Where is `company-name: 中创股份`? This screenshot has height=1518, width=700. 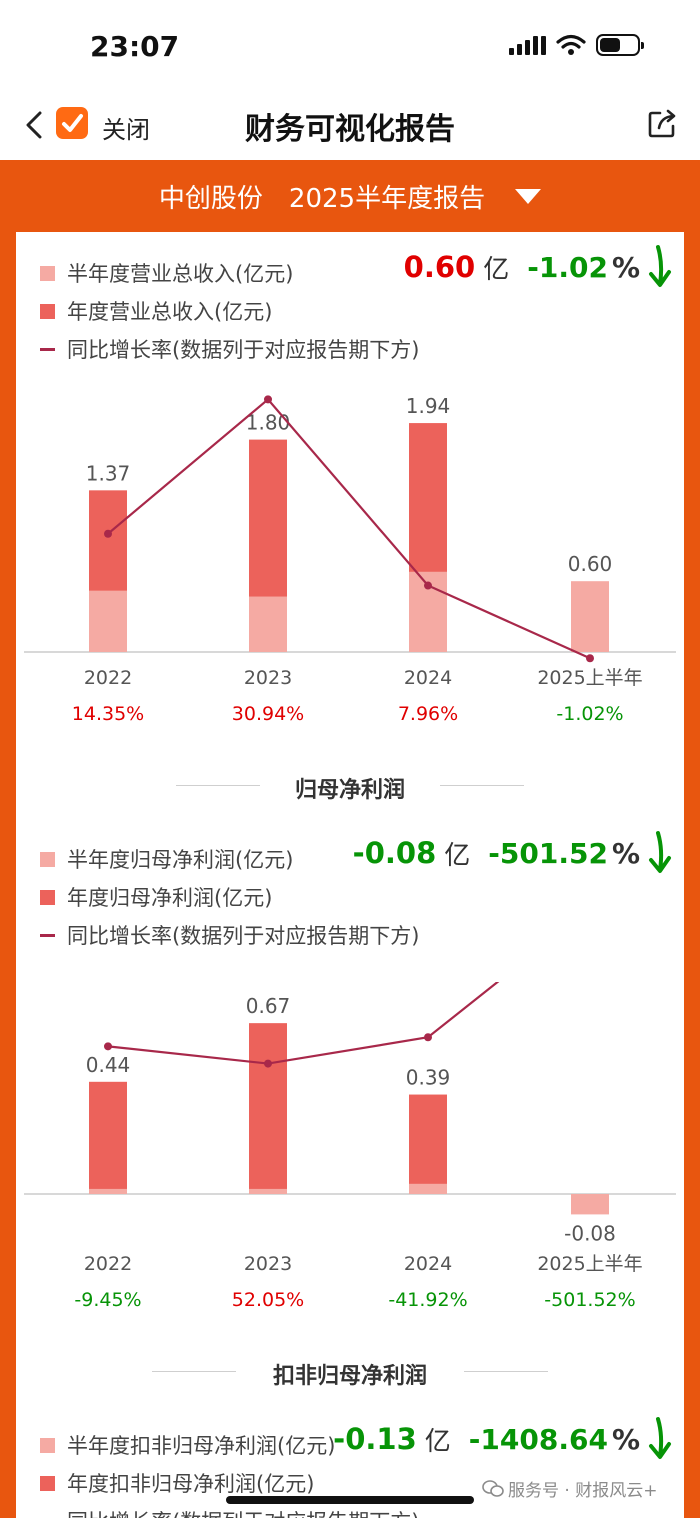
company-name: 中创股份 is located at coordinates (210, 198).